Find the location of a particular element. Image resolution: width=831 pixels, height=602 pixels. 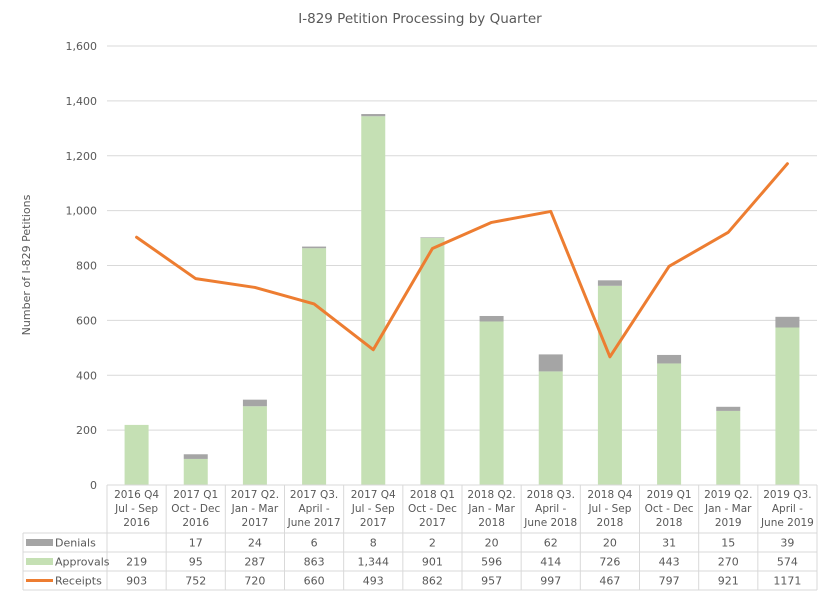

receipts-value: 797 is located at coordinates (669, 581).